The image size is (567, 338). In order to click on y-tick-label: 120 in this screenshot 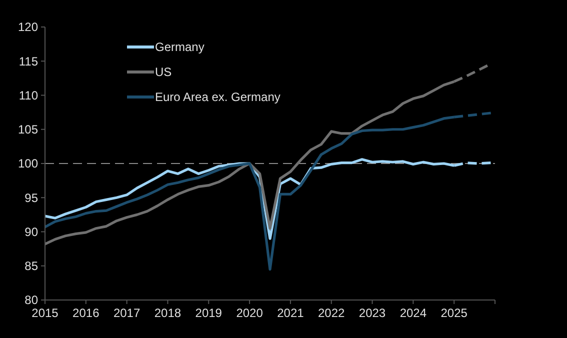, I will do `click(28, 27)`.